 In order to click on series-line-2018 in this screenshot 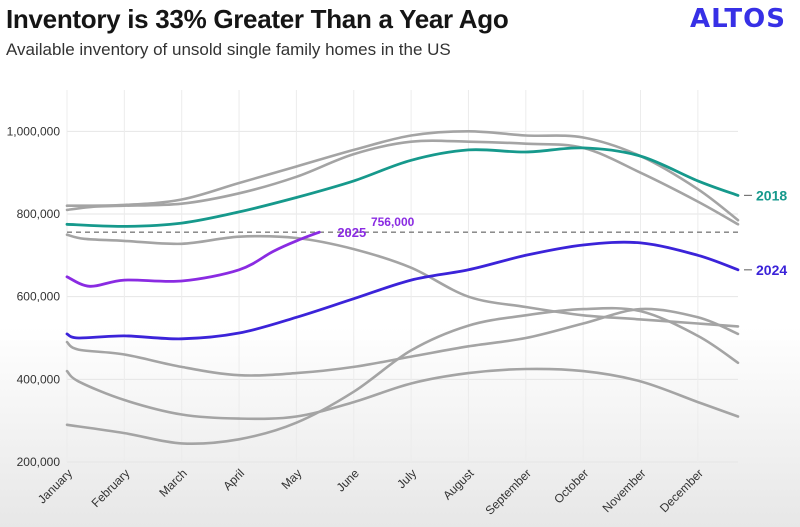, I will do `click(402, 187)`.